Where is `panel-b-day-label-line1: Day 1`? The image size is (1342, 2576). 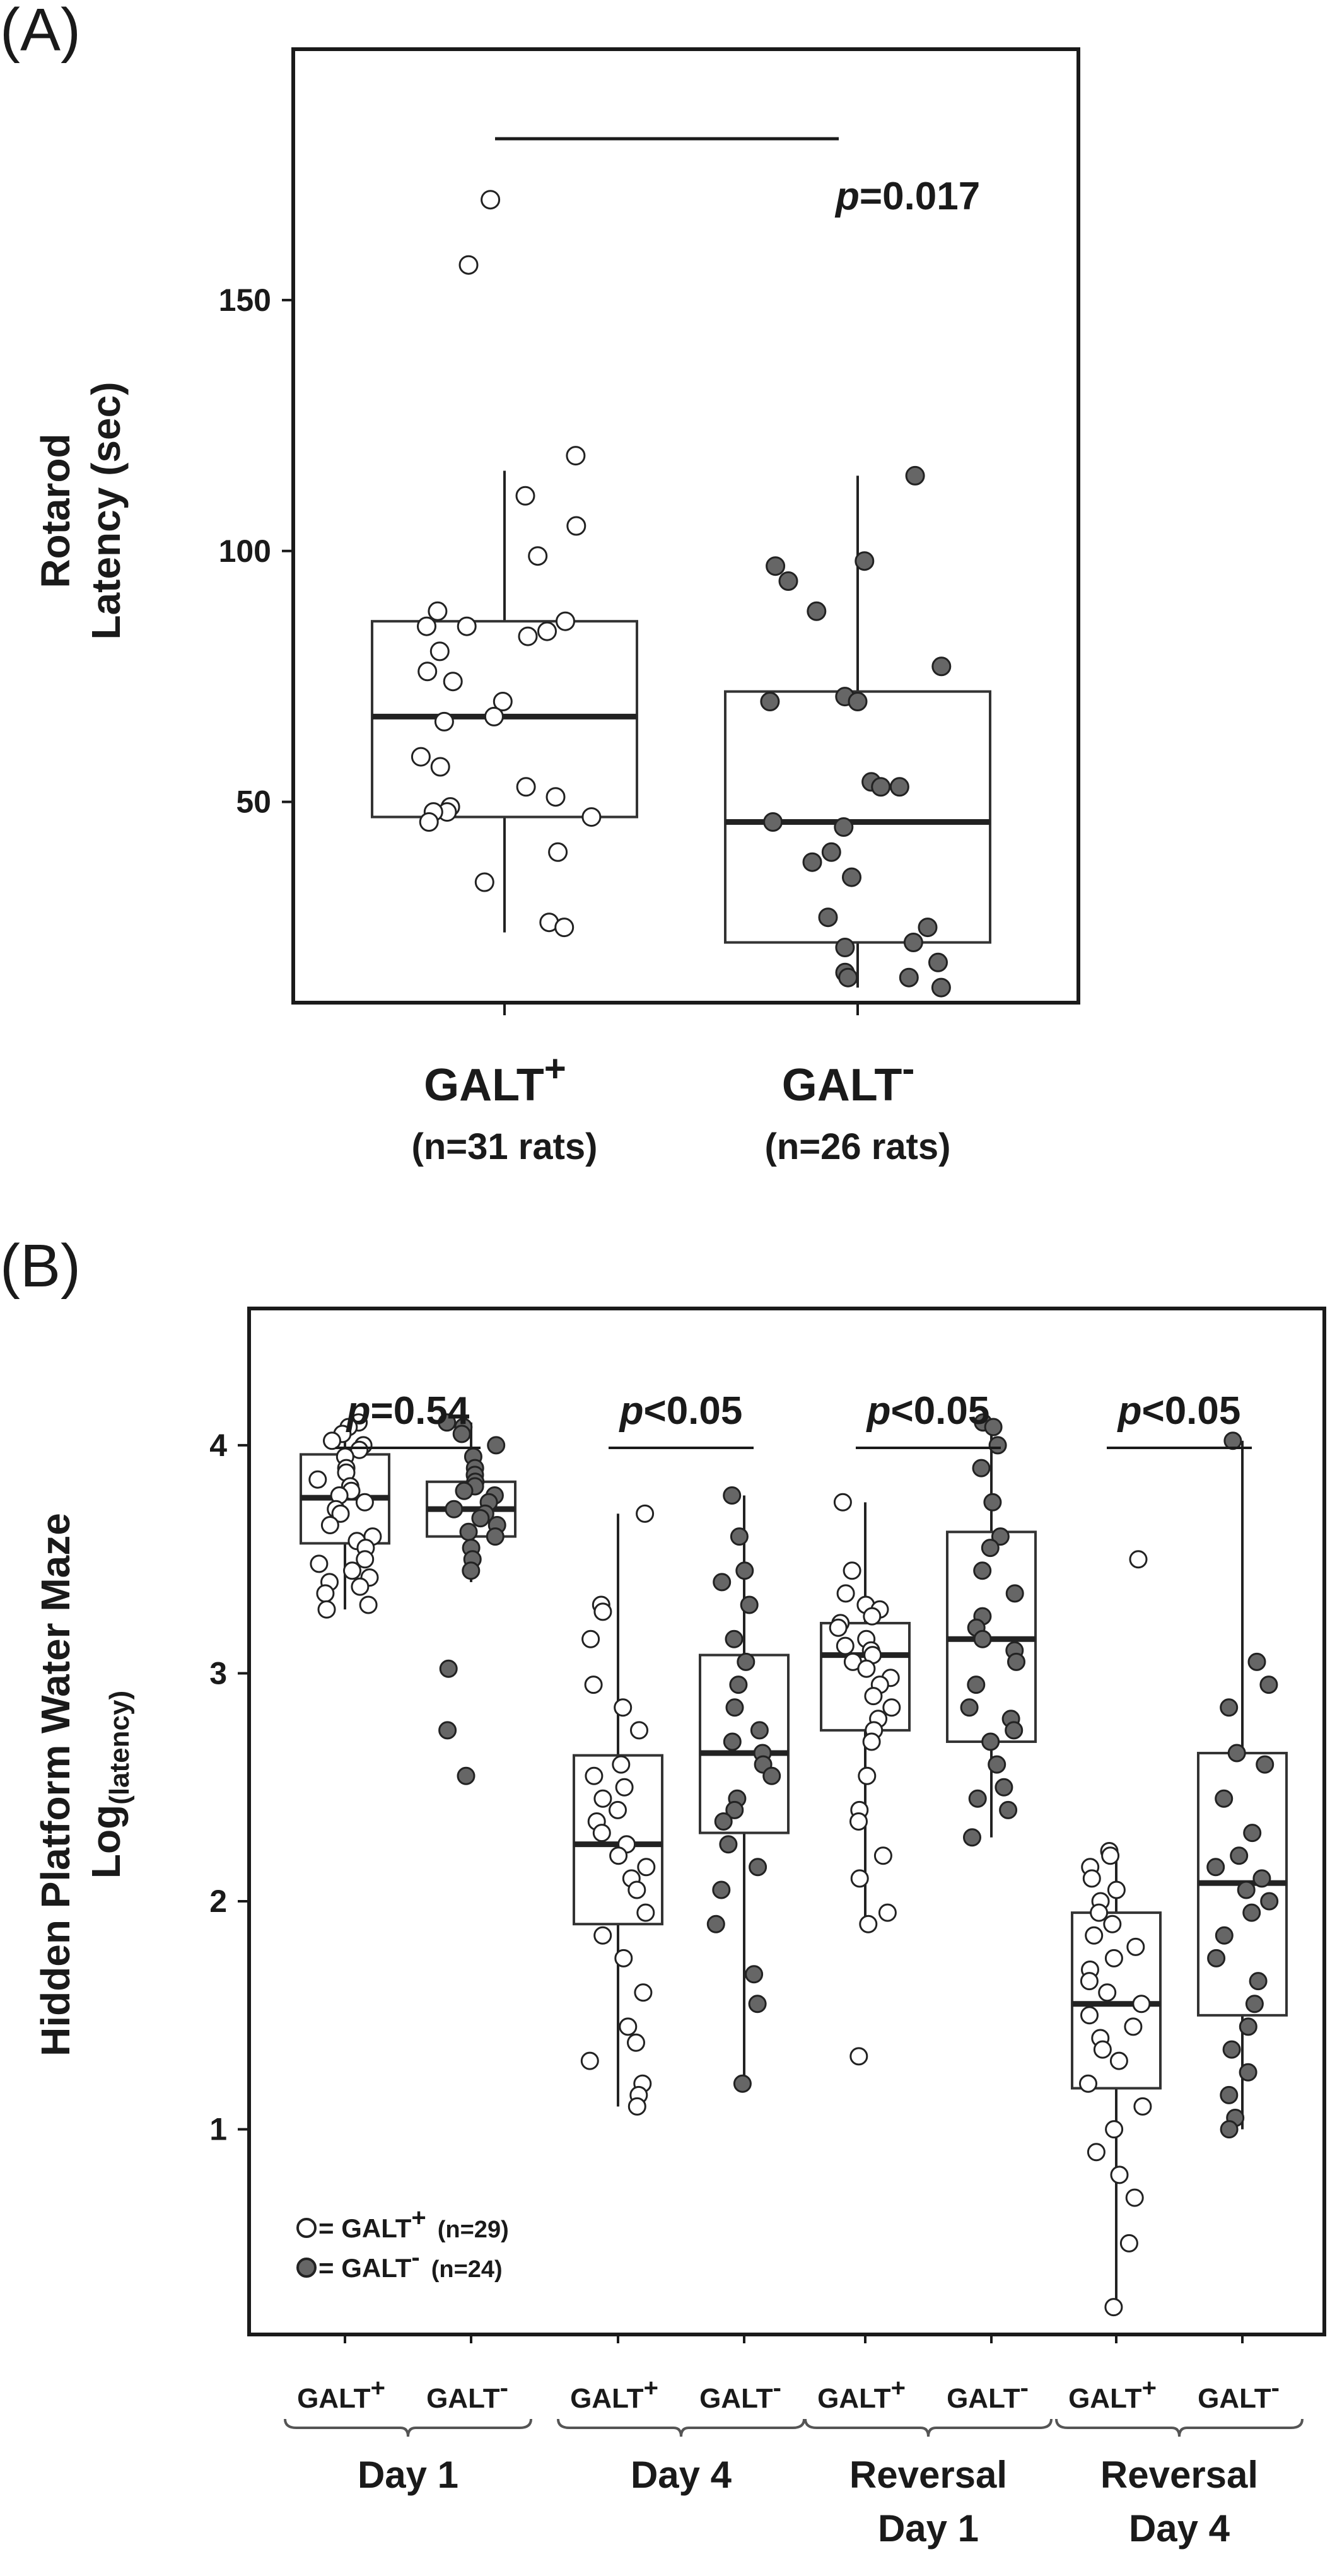
panel-b-day-label-line1: Day 1 is located at coordinates (408, 2475).